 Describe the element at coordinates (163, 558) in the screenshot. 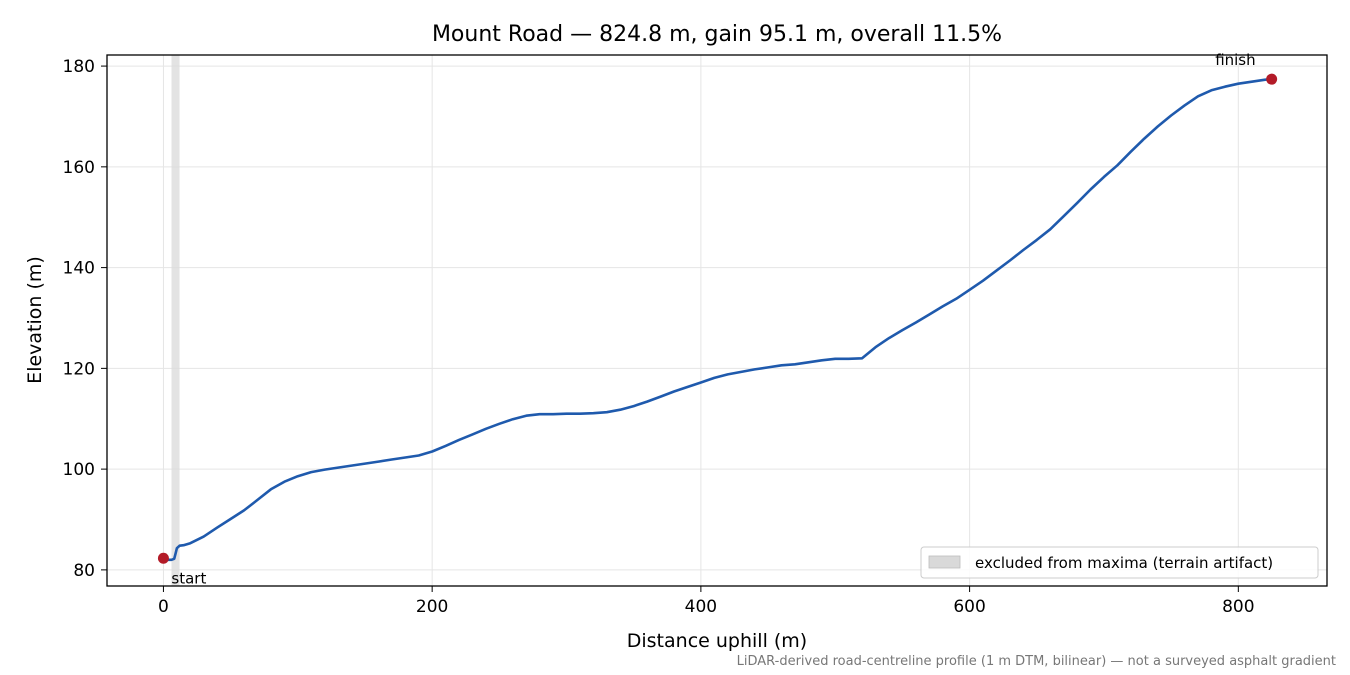

I see `start-marker` at that location.